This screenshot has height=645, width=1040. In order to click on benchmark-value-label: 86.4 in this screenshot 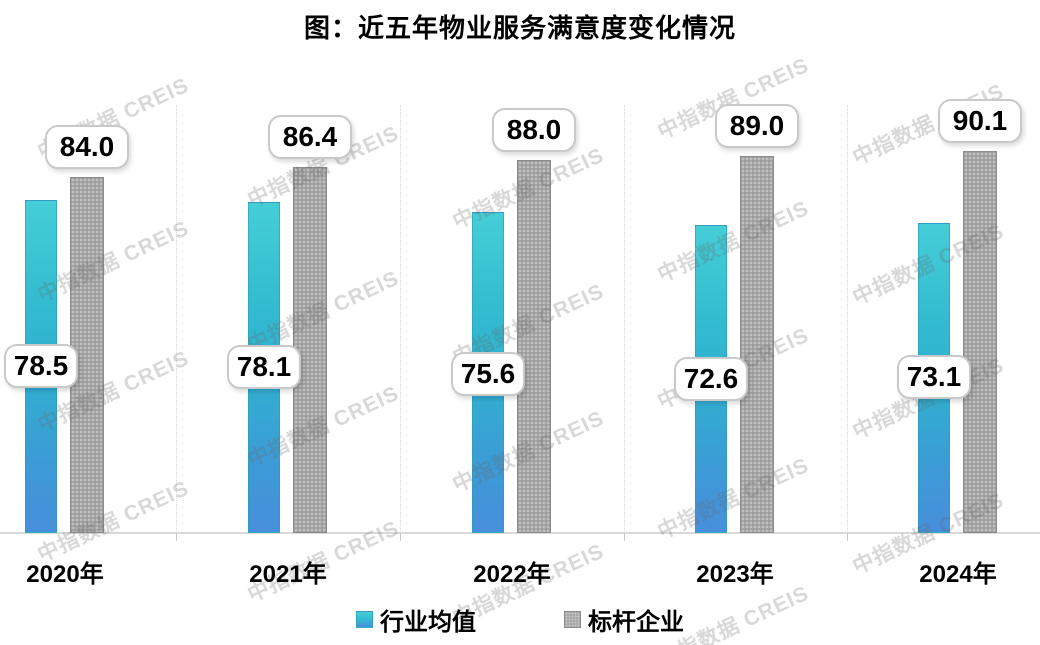, I will do `click(310, 137)`.